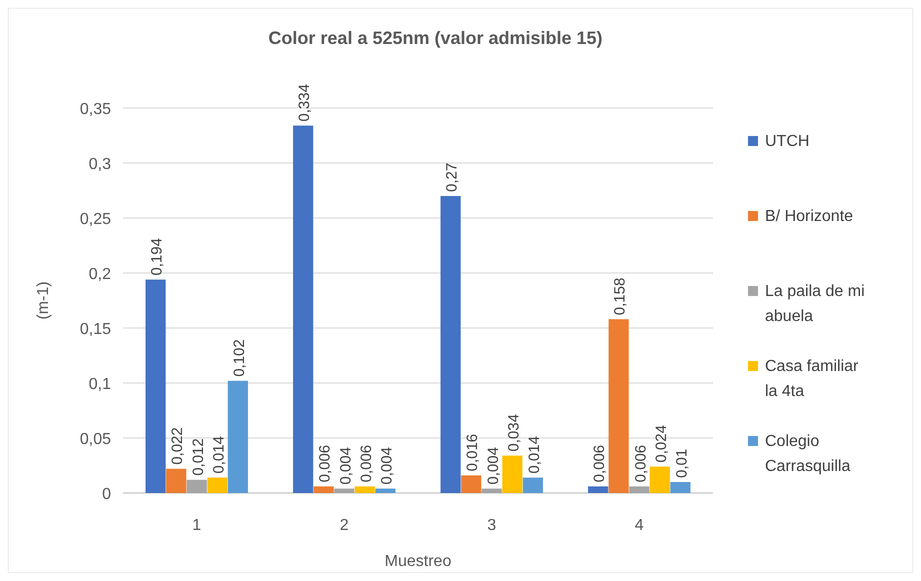 The image size is (921, 581). Describe the element at coordinates (96, 439) in the screenshot. I see `y-tick-label: 0,05` at that location.